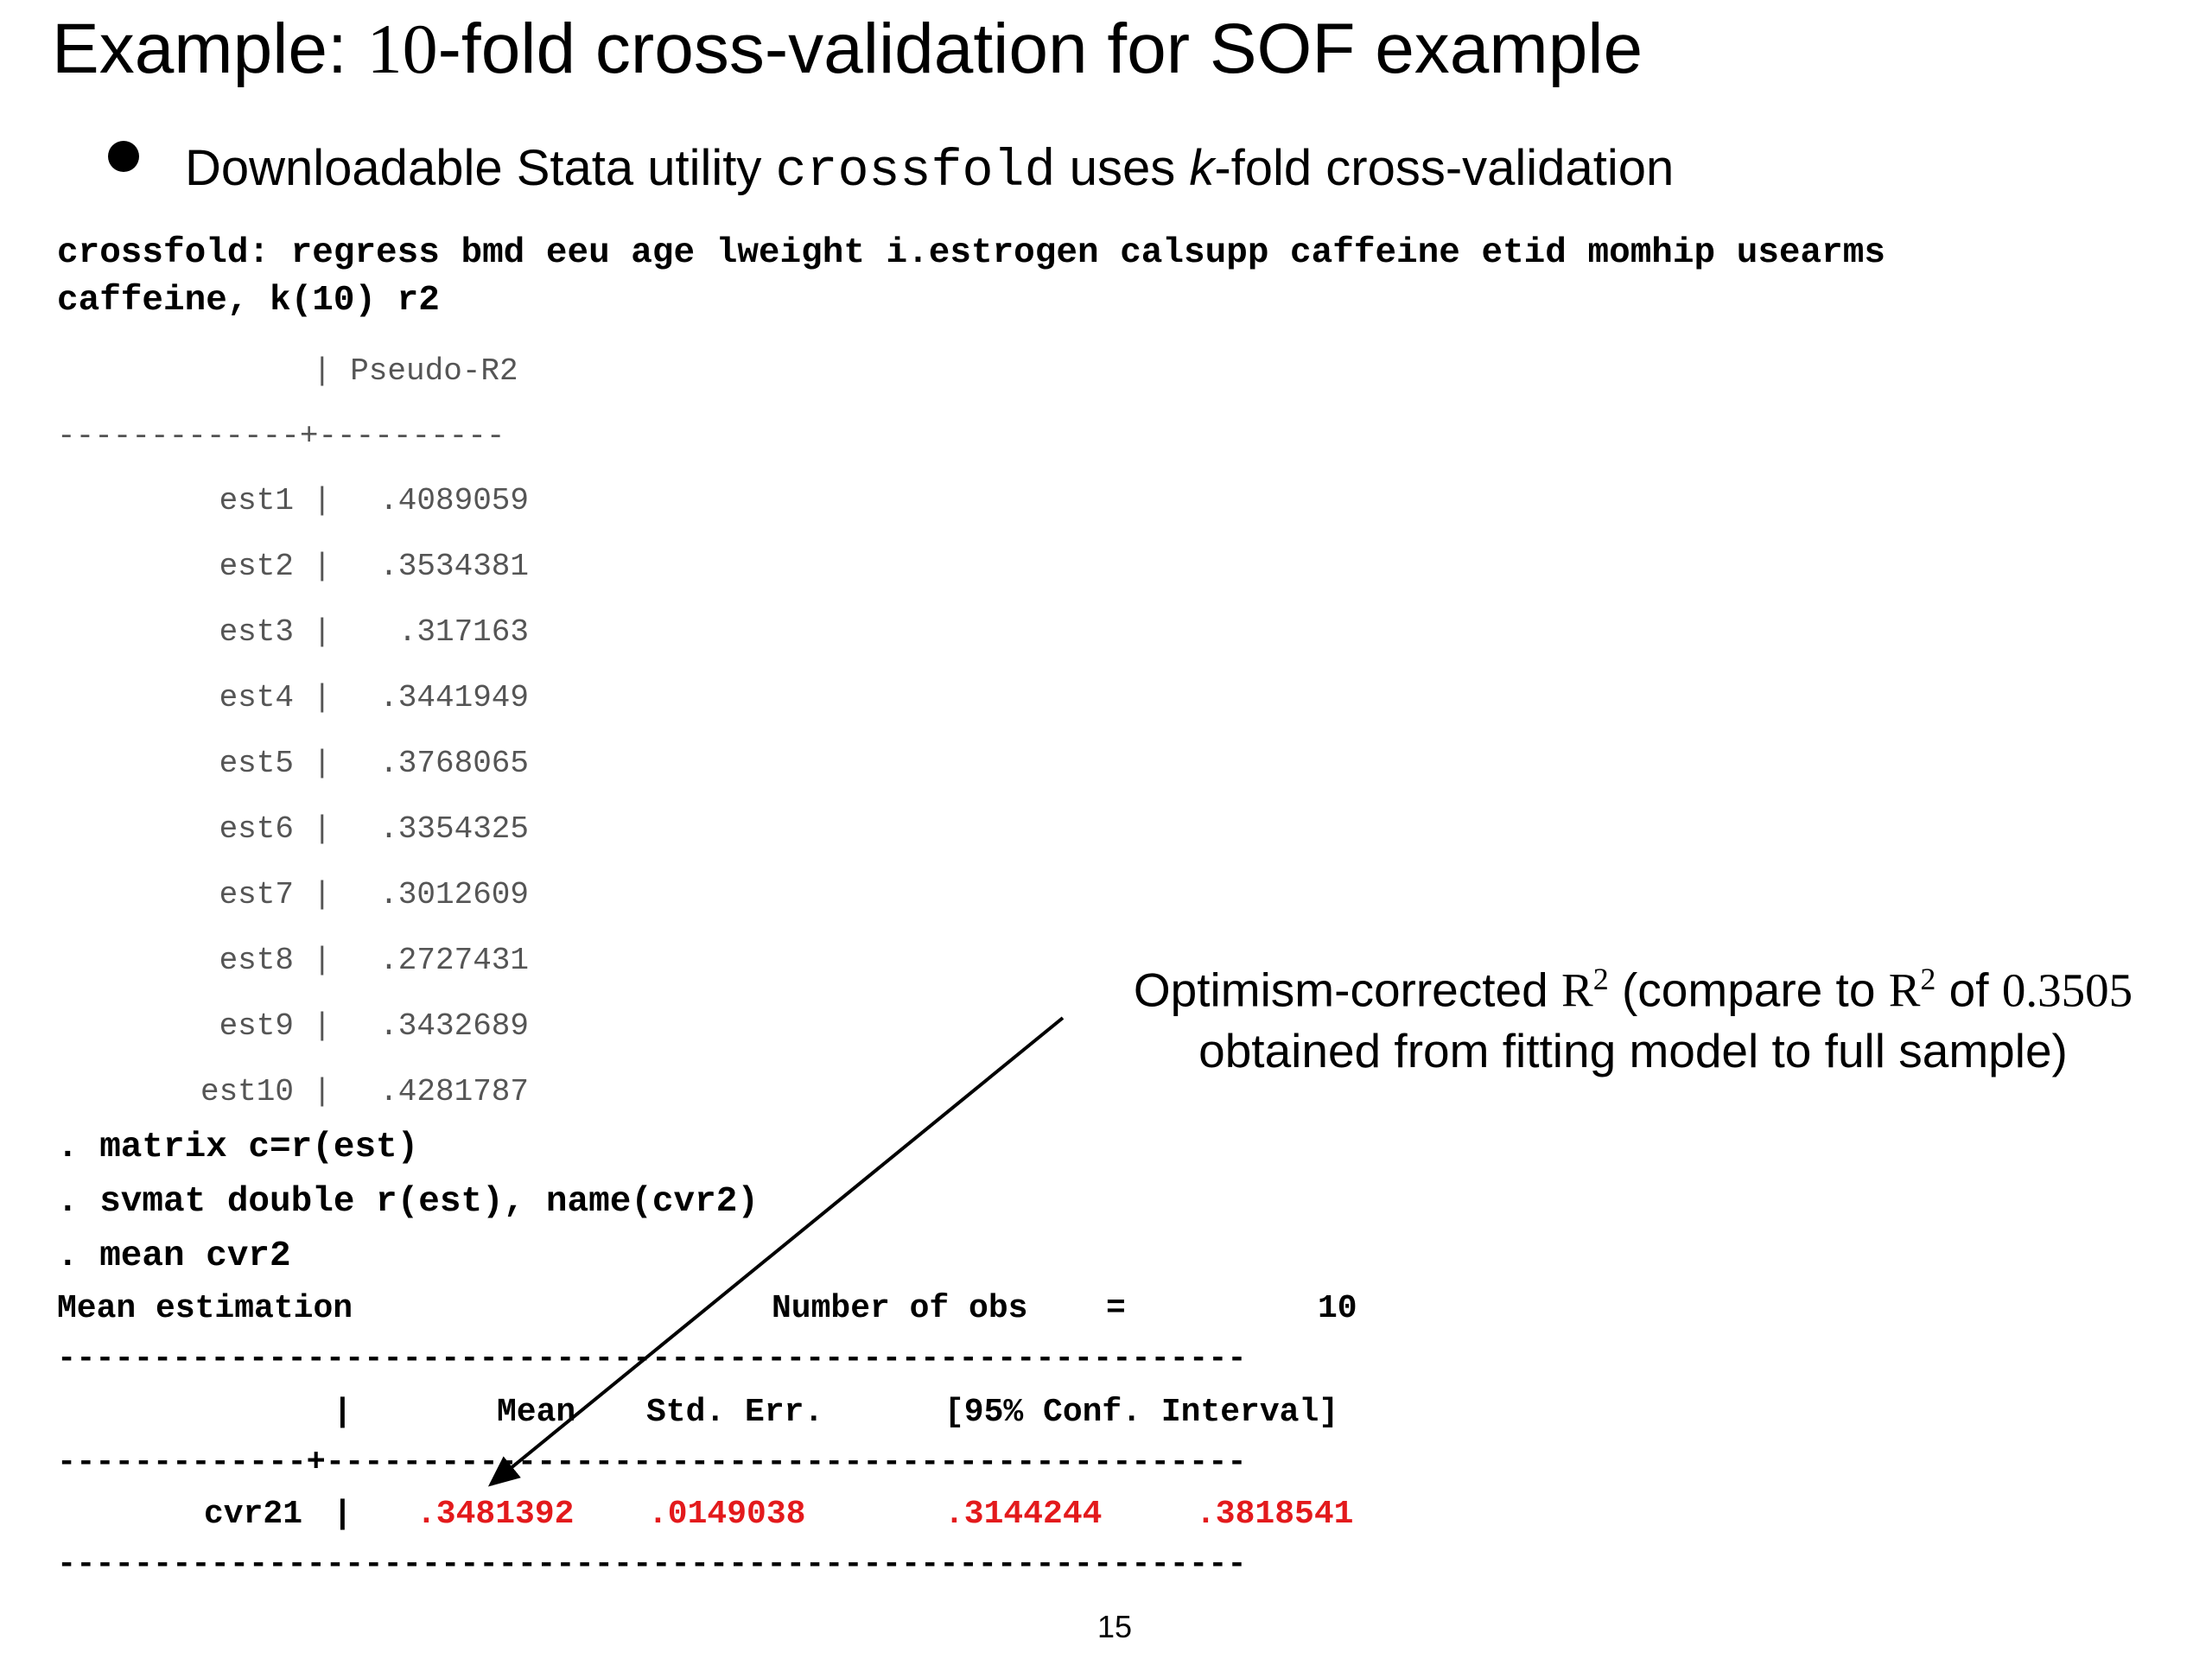  What do you see at coordinates (238, 1147) in the screenshot?
I see `command-matrix: . matrix c=r(est)` at bounding box center [238, 1147].